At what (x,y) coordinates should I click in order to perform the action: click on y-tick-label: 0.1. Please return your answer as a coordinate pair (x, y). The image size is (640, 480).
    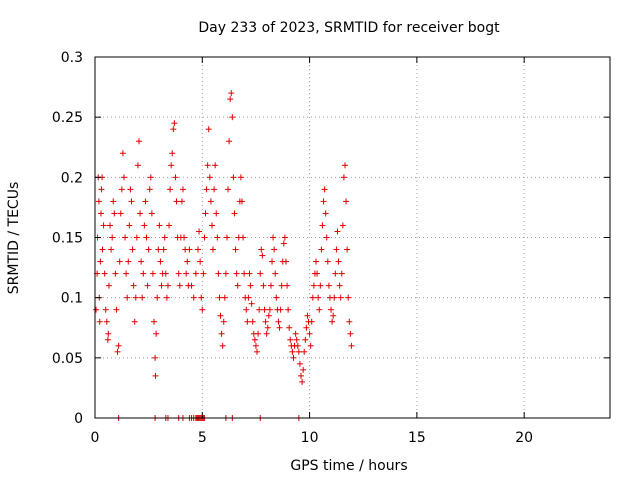
    Looking at the image, I should click on (72, 299).